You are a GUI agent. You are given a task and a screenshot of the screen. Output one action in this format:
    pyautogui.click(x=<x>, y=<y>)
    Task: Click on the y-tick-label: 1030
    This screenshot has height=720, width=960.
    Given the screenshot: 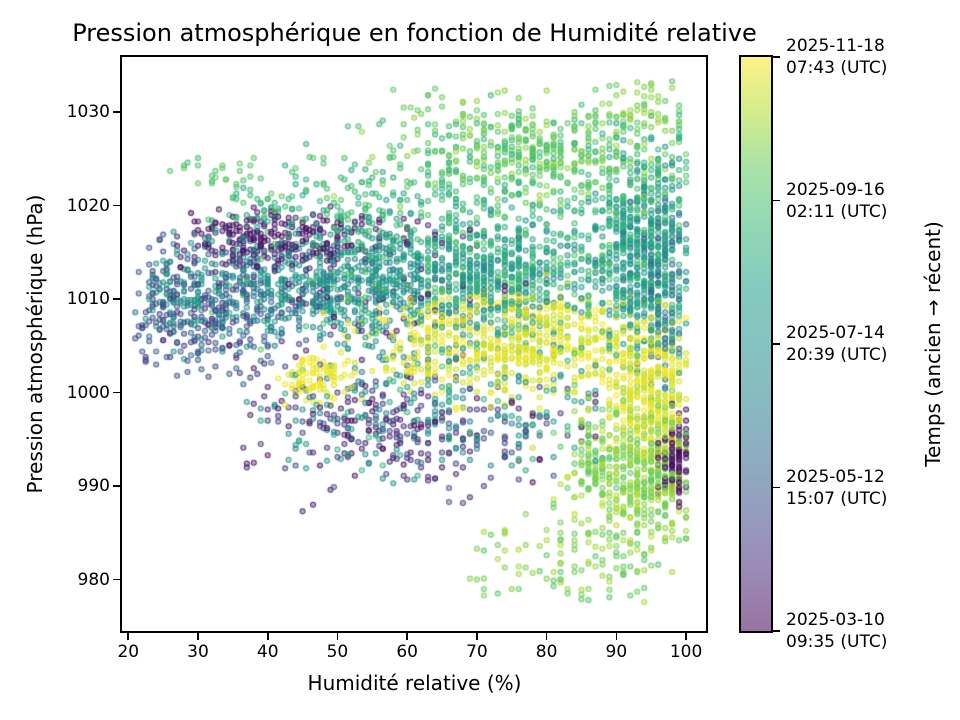 What is the action you would take?
    pyautogui.click(x=88, y=112)
    